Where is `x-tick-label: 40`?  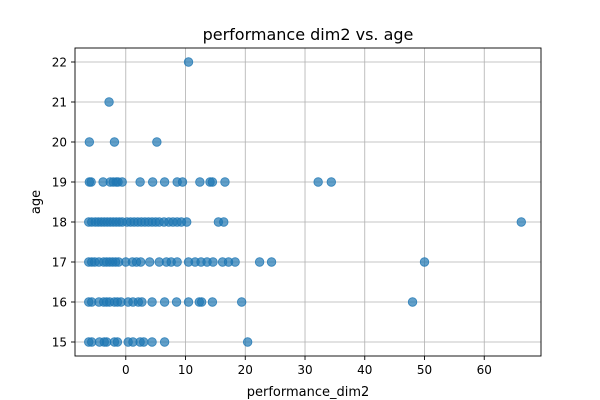 x-tick-label: 40 is located at coordinates (364, 370).